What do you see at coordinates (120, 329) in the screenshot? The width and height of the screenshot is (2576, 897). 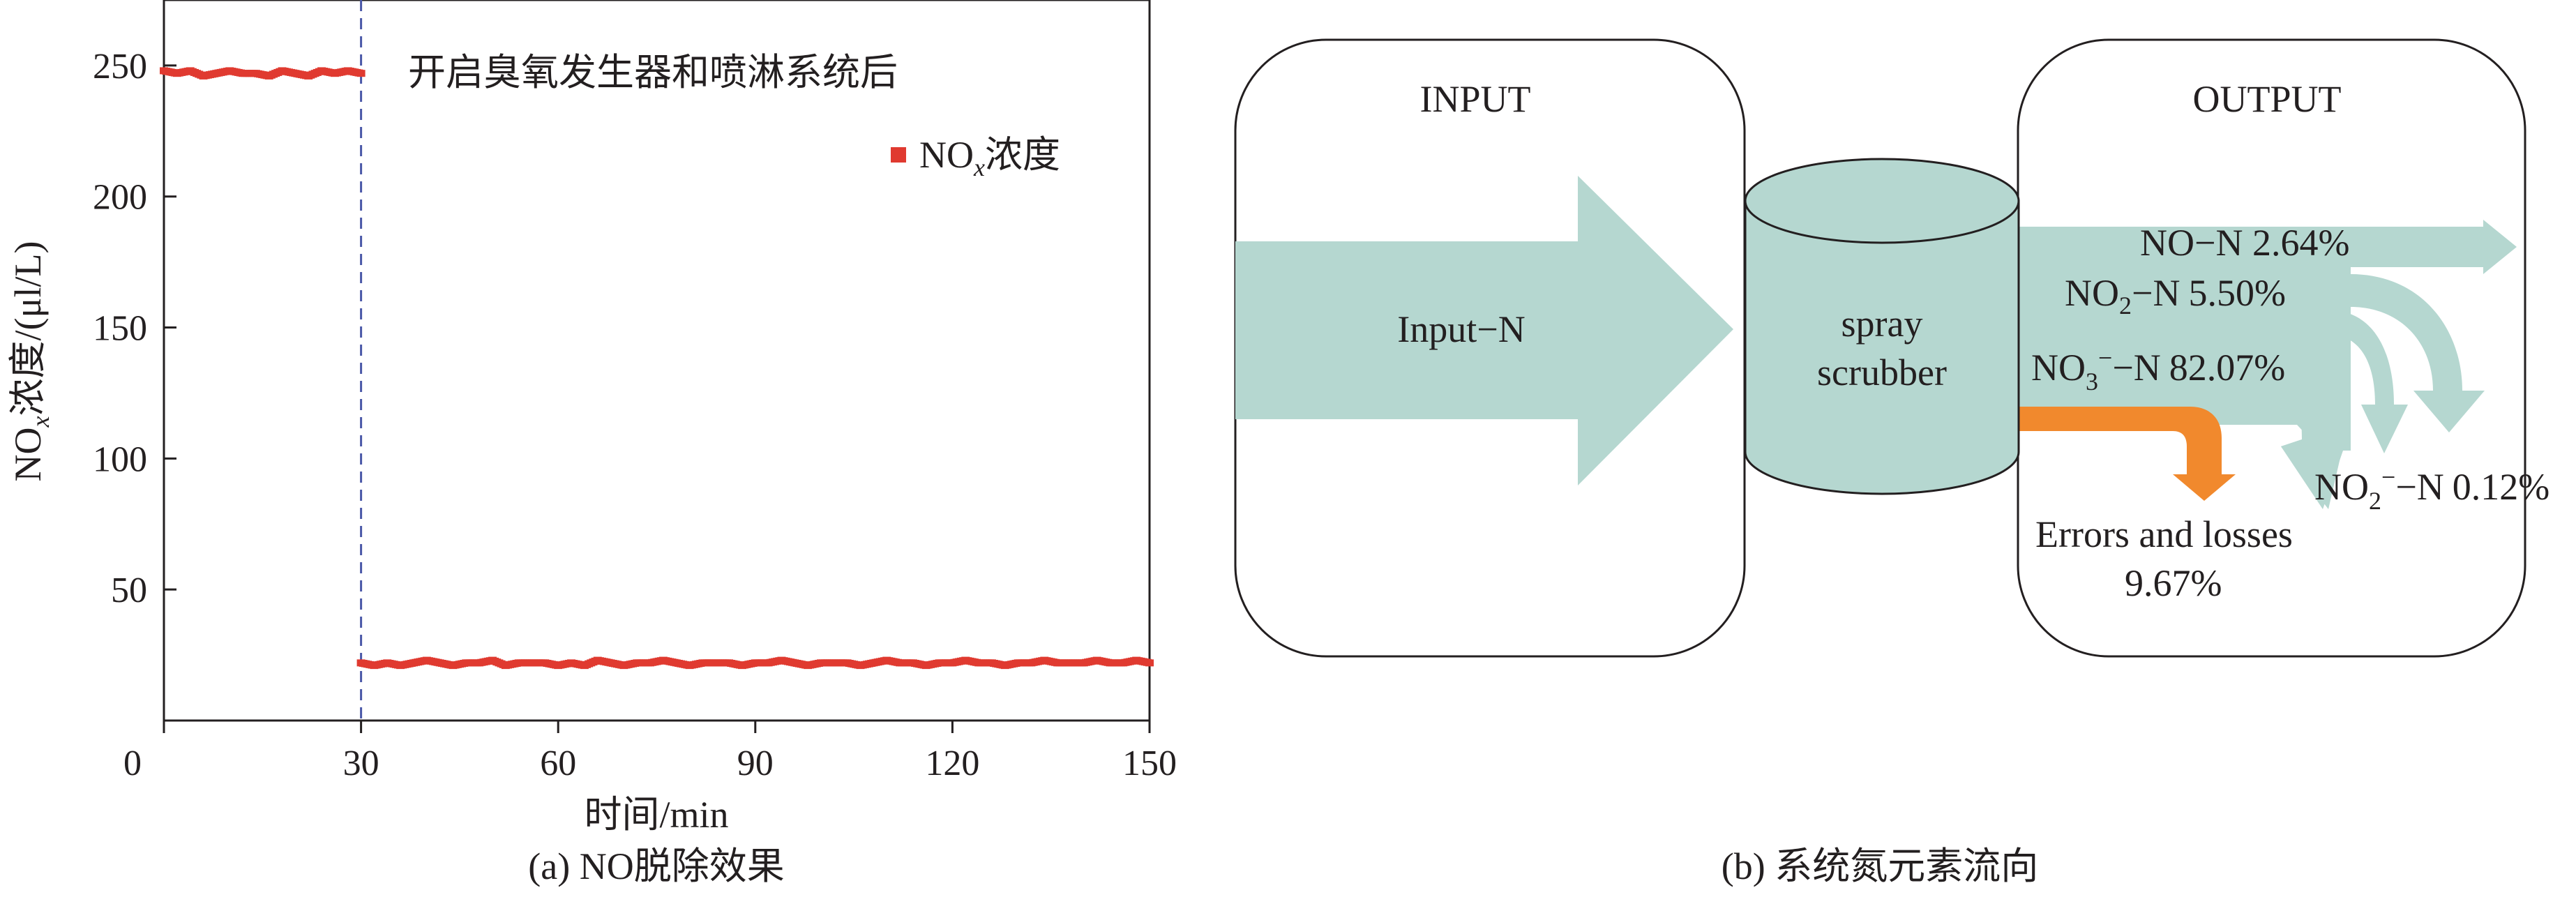 I see `y-tick-label: 150` at bounding box center [120, 329].